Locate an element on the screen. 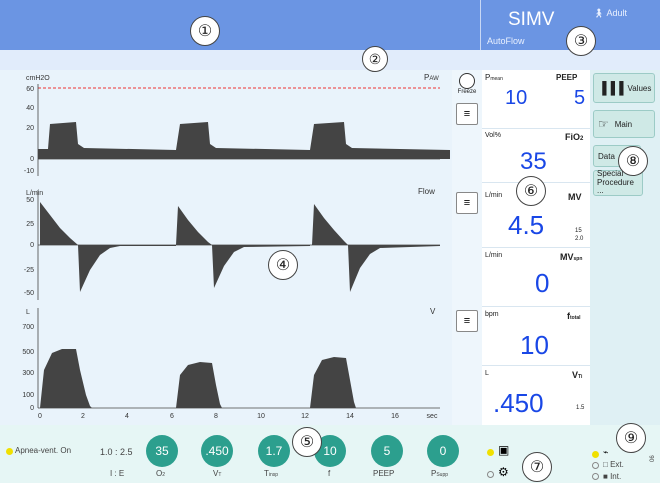 The width and height of the screenshot is (660, 483). pmean-label: Pmean is located at coordinates (494, 77).